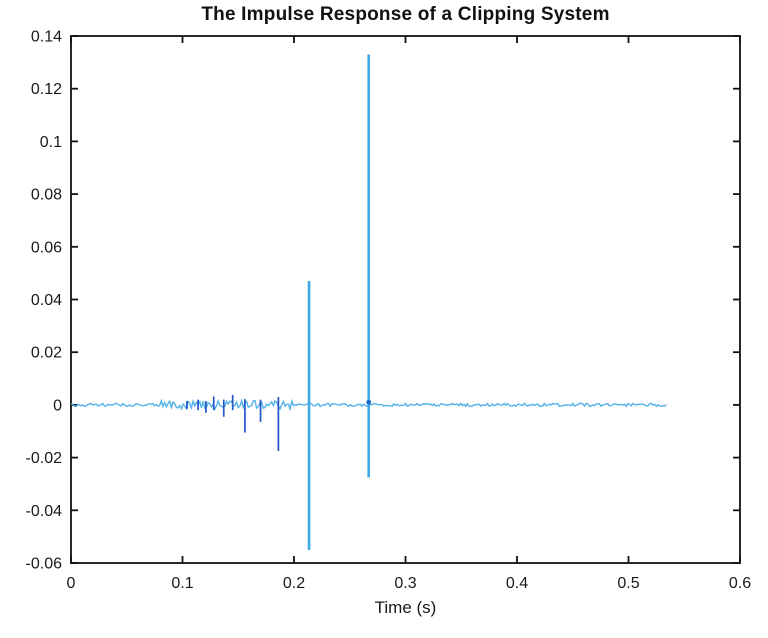 The height and width of the screenshot is (638, 768). I want to click on y-tick-label: 0.06, so click(46, 247).